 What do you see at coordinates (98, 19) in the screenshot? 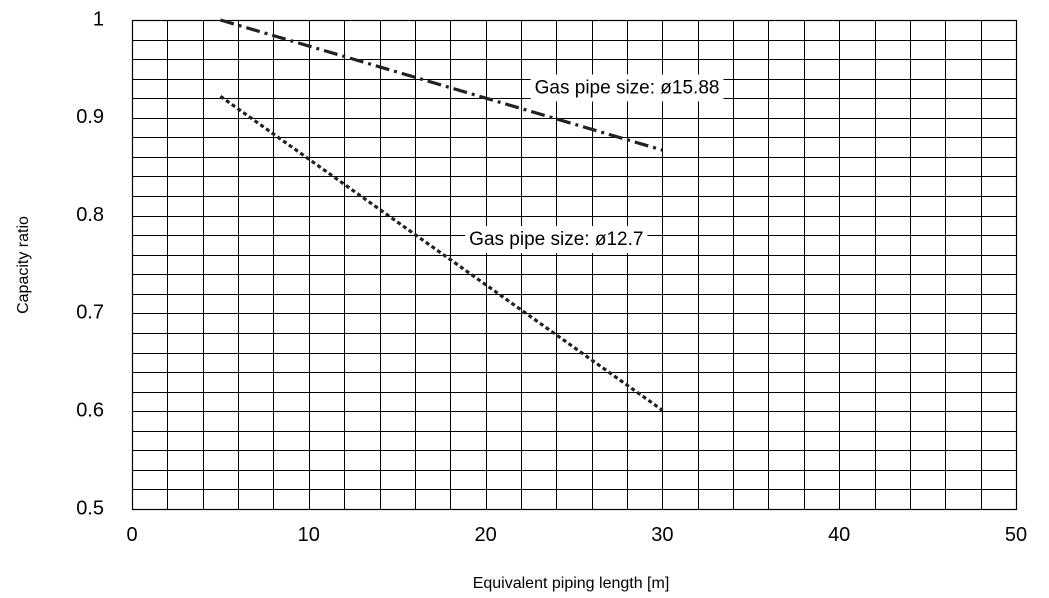
I see `y-tick-label: 1` at bounding box center [98, 19].